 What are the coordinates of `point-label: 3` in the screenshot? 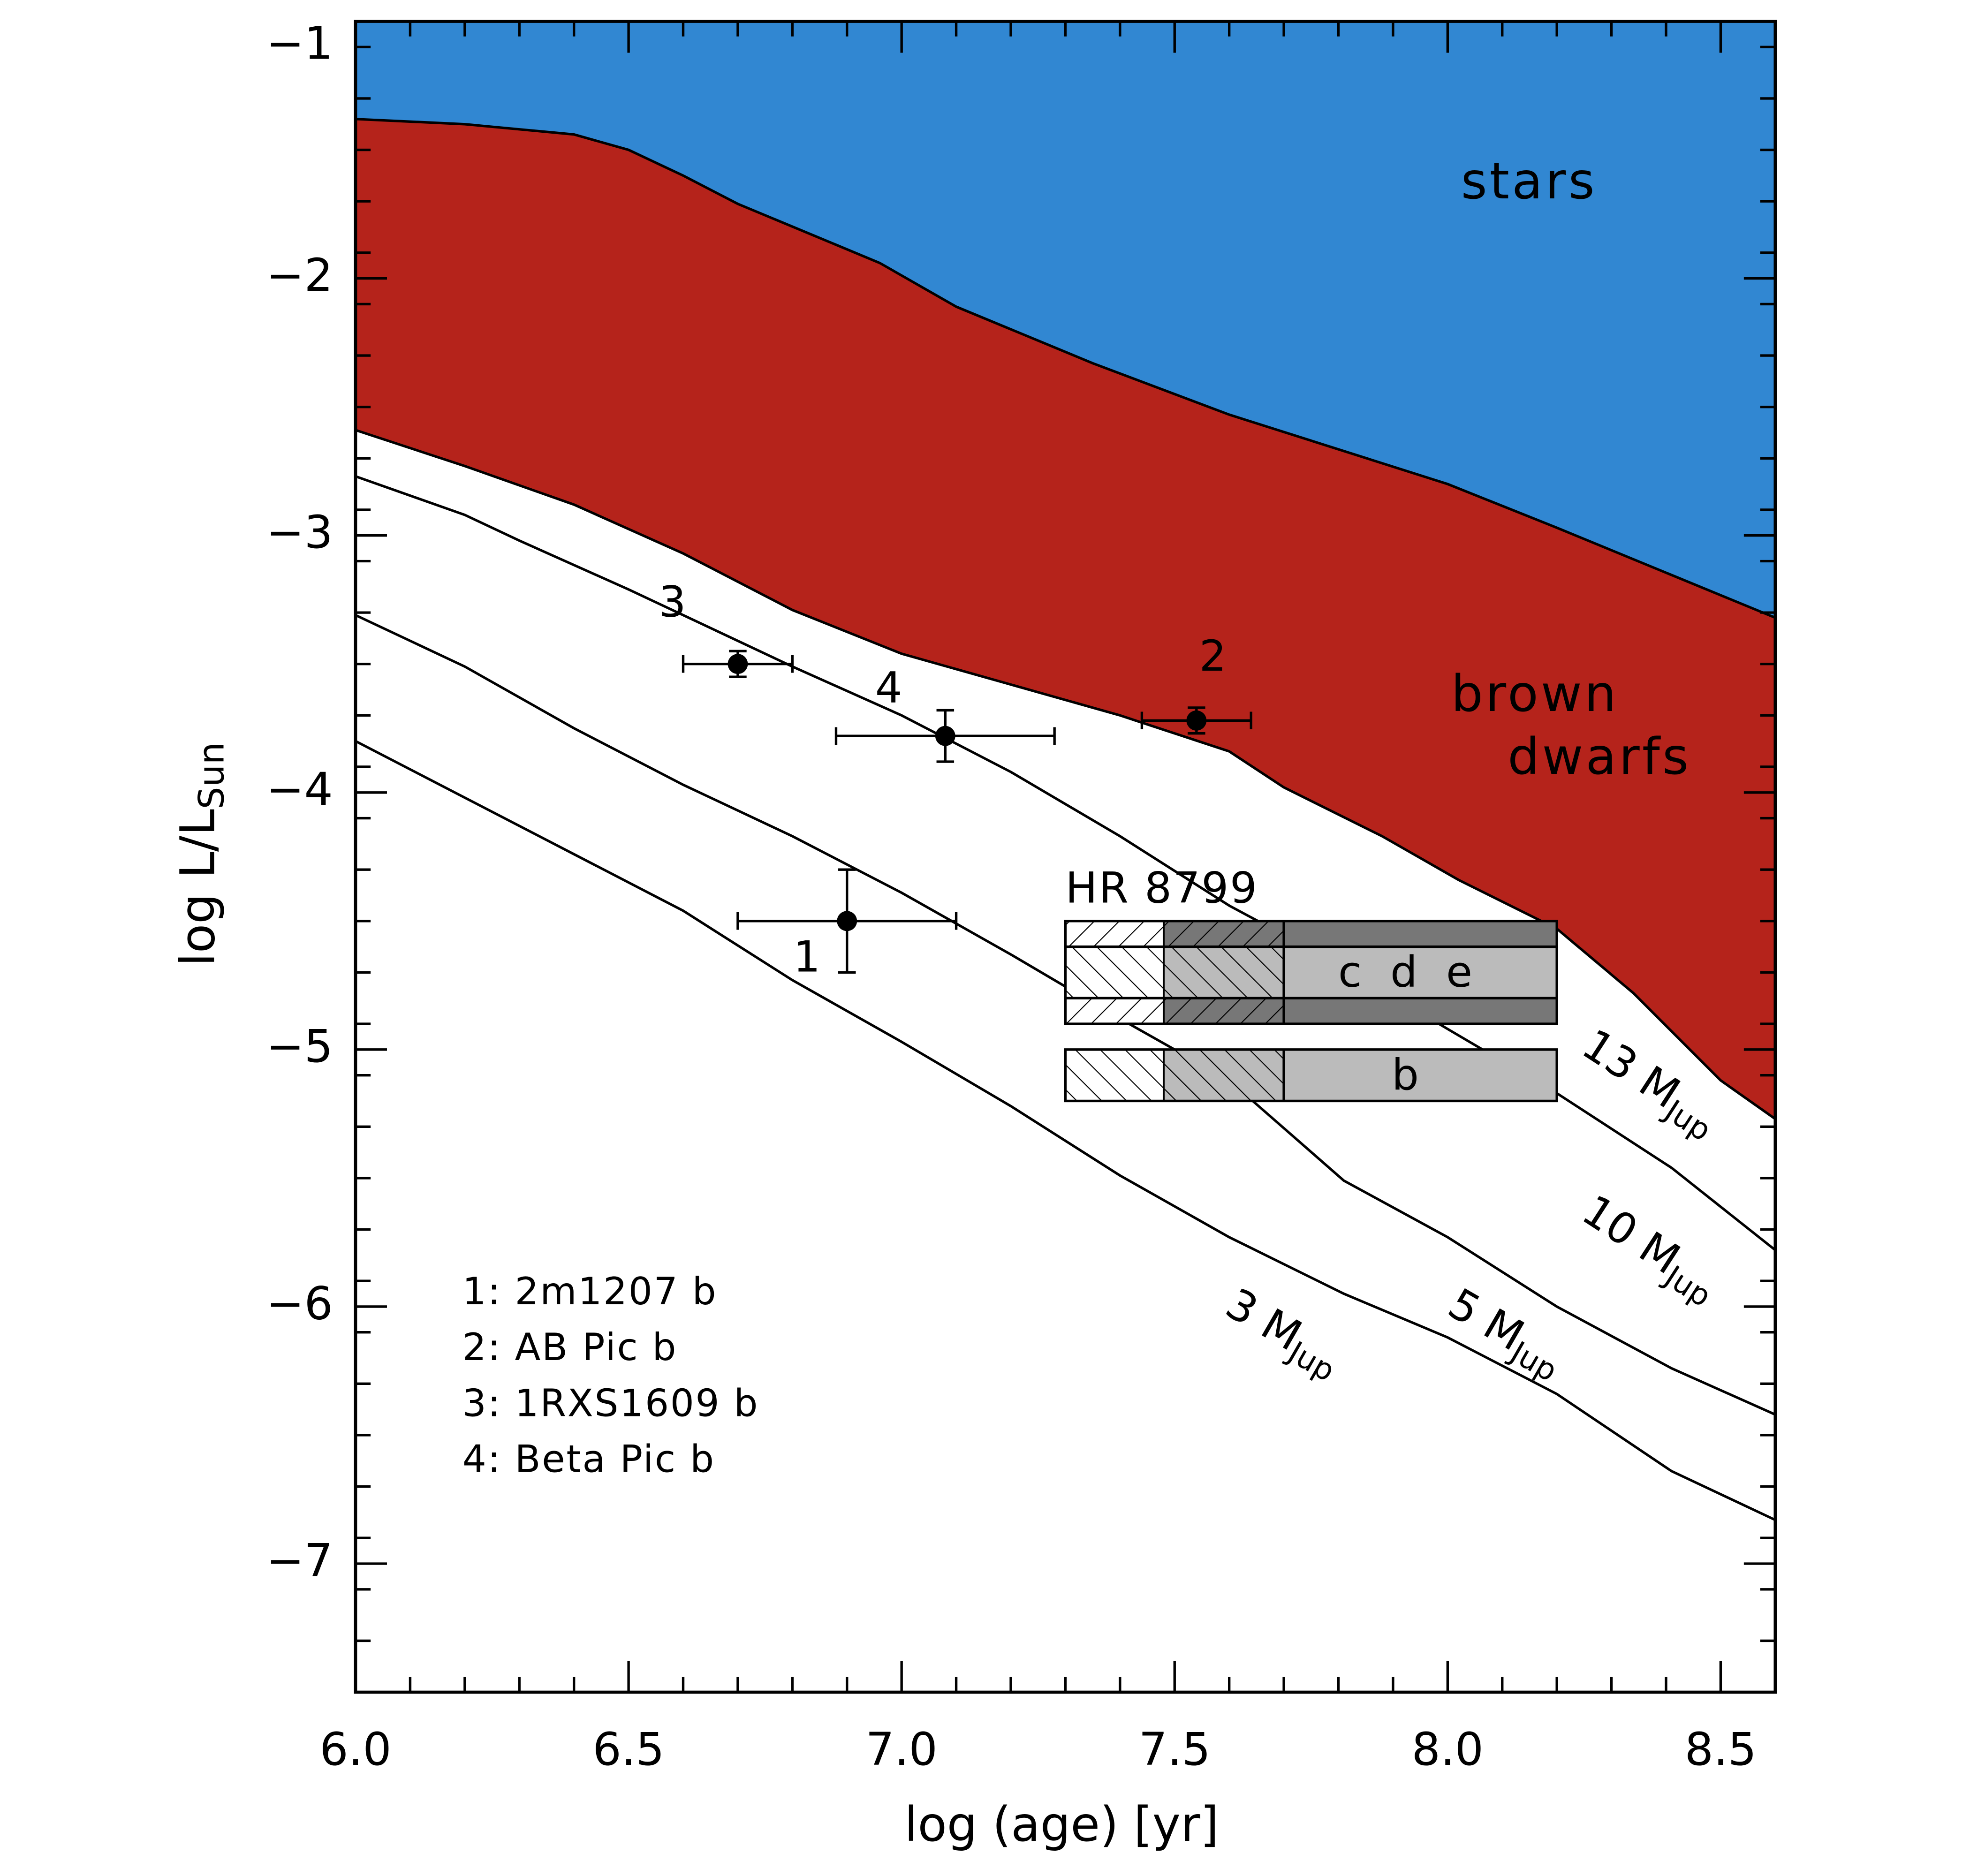 It's located at (672, 602).